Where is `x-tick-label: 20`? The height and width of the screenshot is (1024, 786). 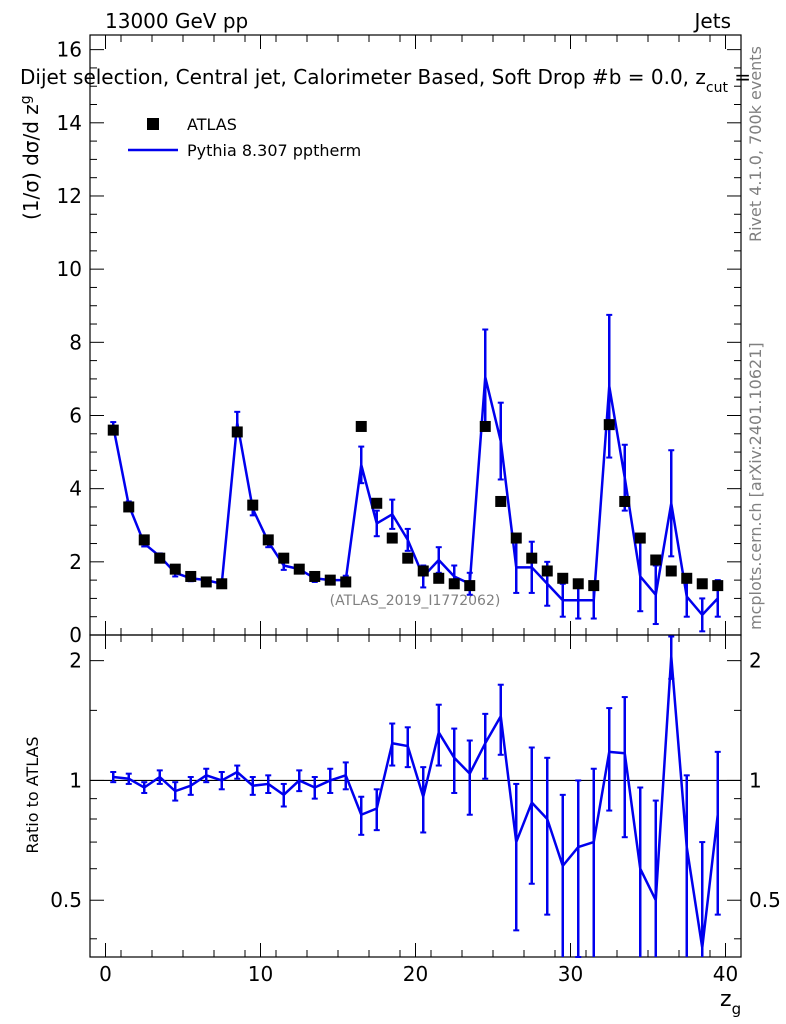 x-tick-label: 20 is located at coordinates (415, 974).